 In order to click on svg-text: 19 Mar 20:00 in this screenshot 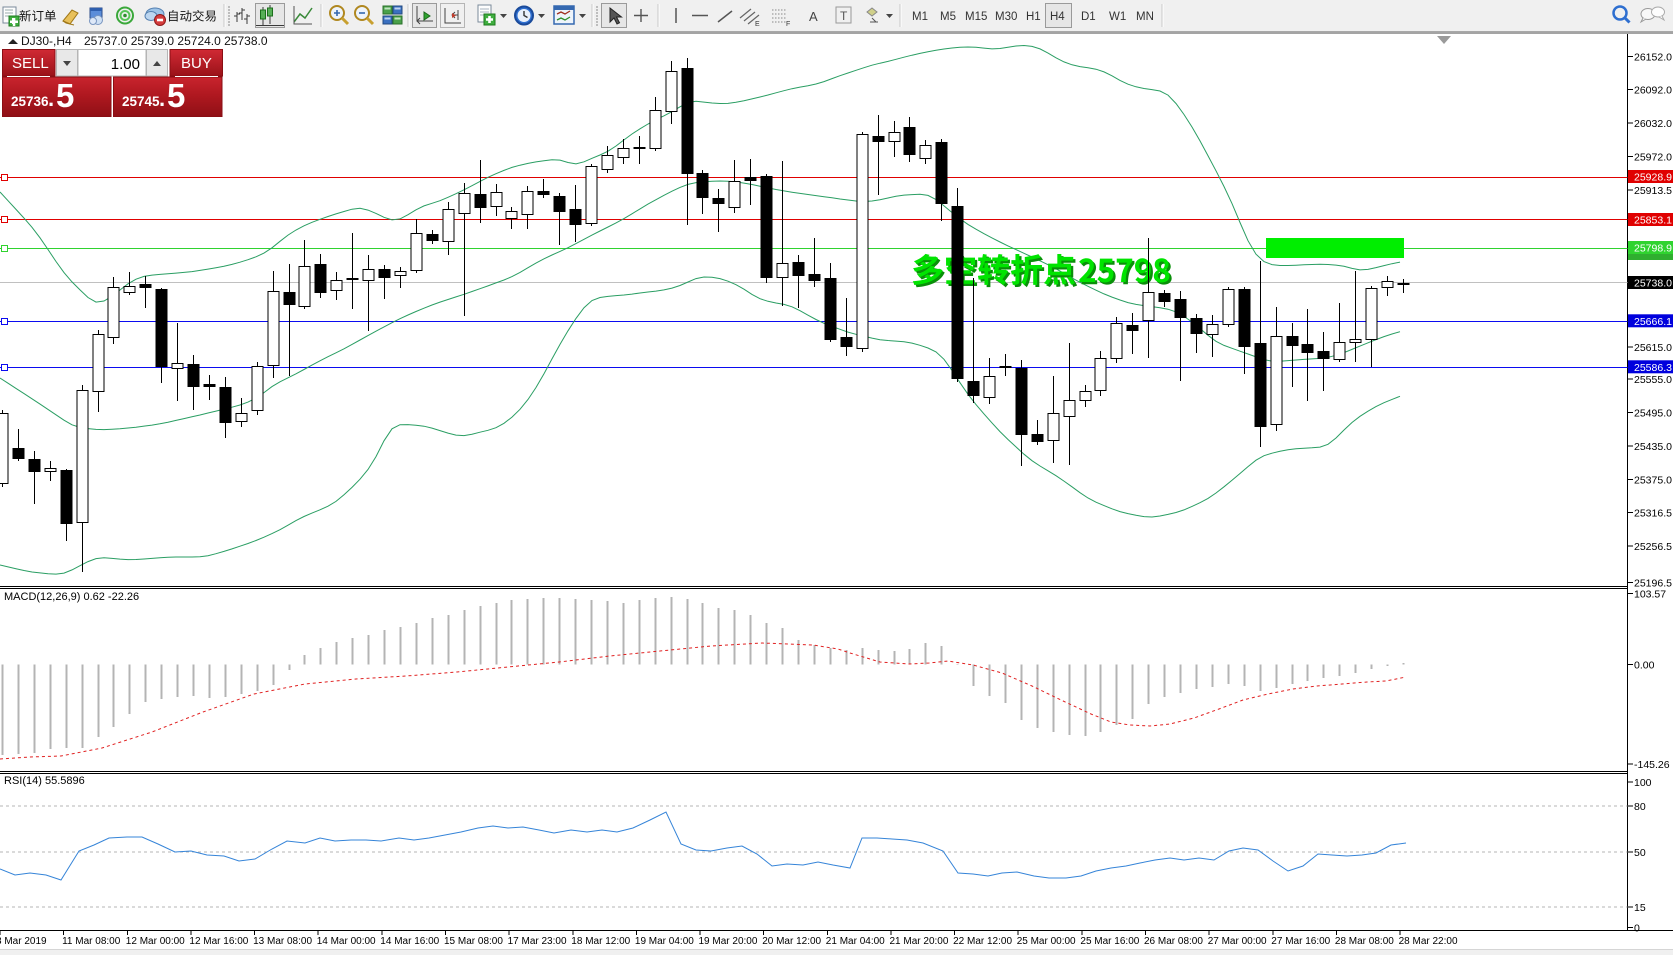, I will do `click(728, 941)`.